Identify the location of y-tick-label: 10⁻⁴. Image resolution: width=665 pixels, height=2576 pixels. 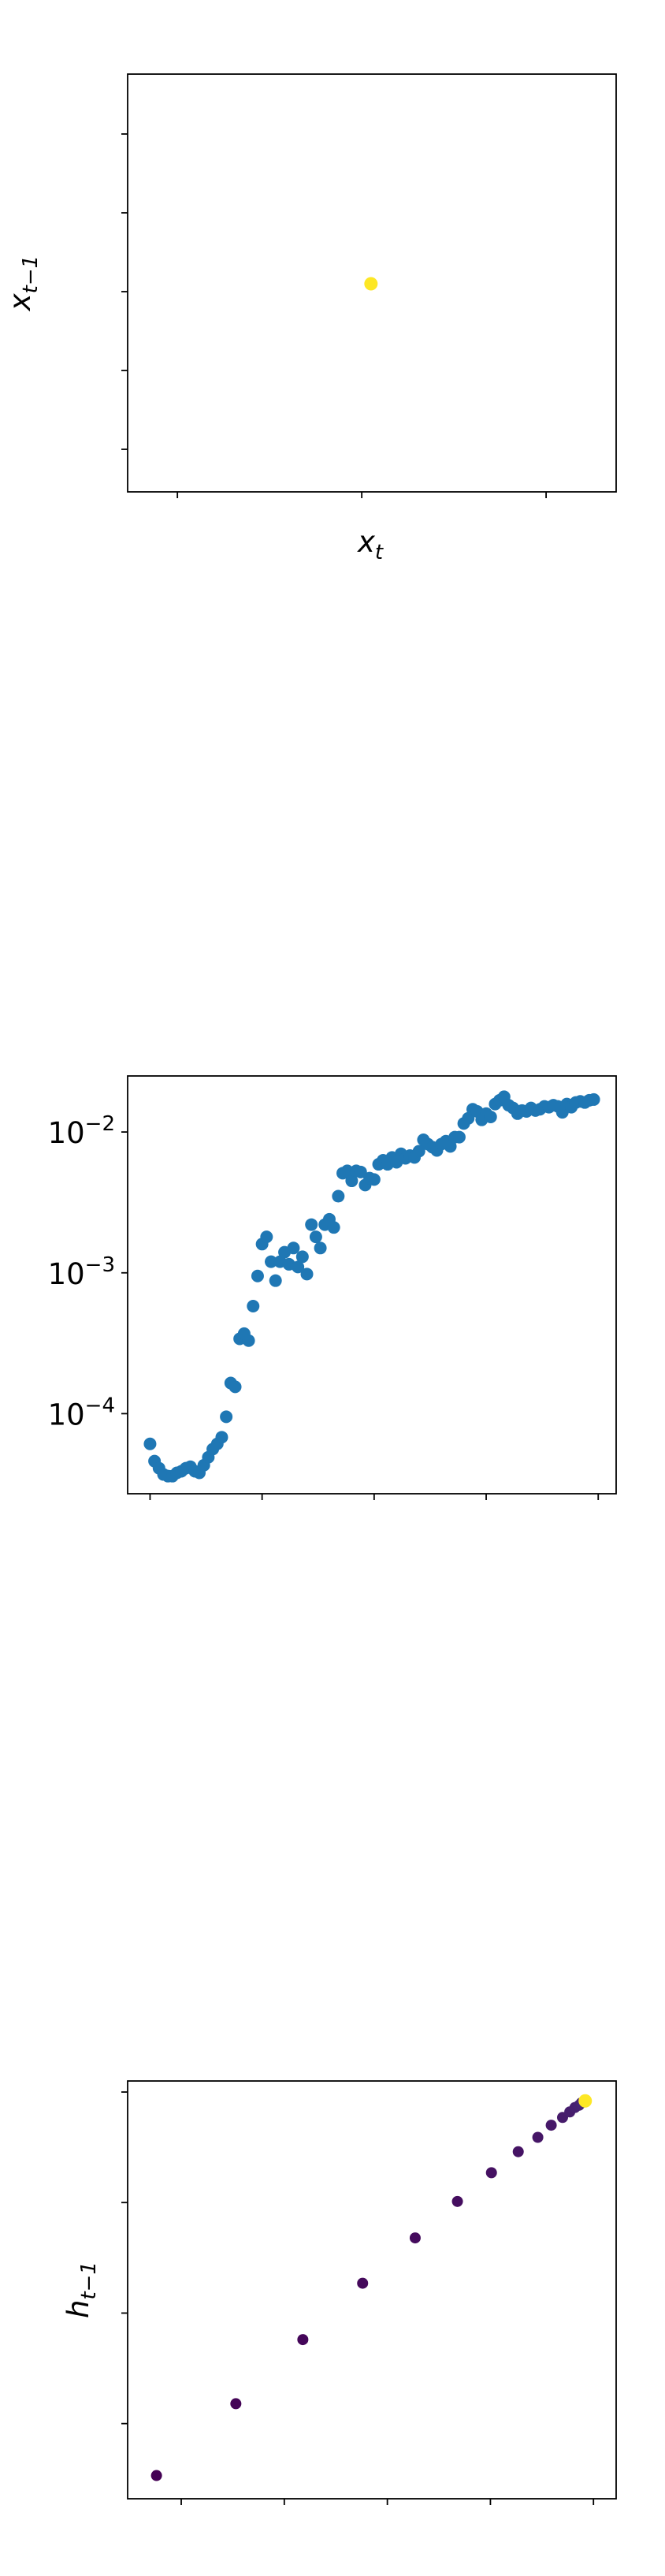
(81, 1412).